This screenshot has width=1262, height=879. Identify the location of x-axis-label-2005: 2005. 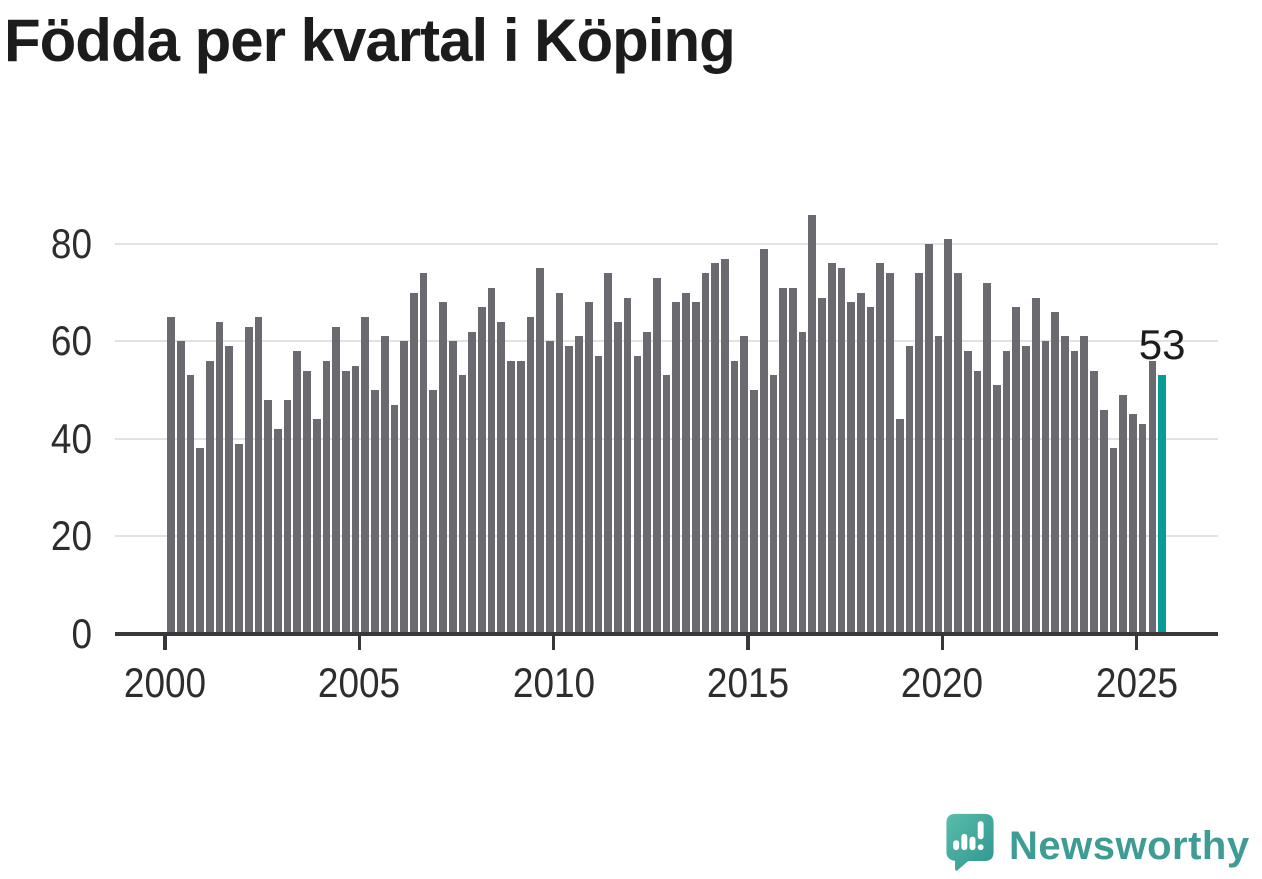
(359, 682).